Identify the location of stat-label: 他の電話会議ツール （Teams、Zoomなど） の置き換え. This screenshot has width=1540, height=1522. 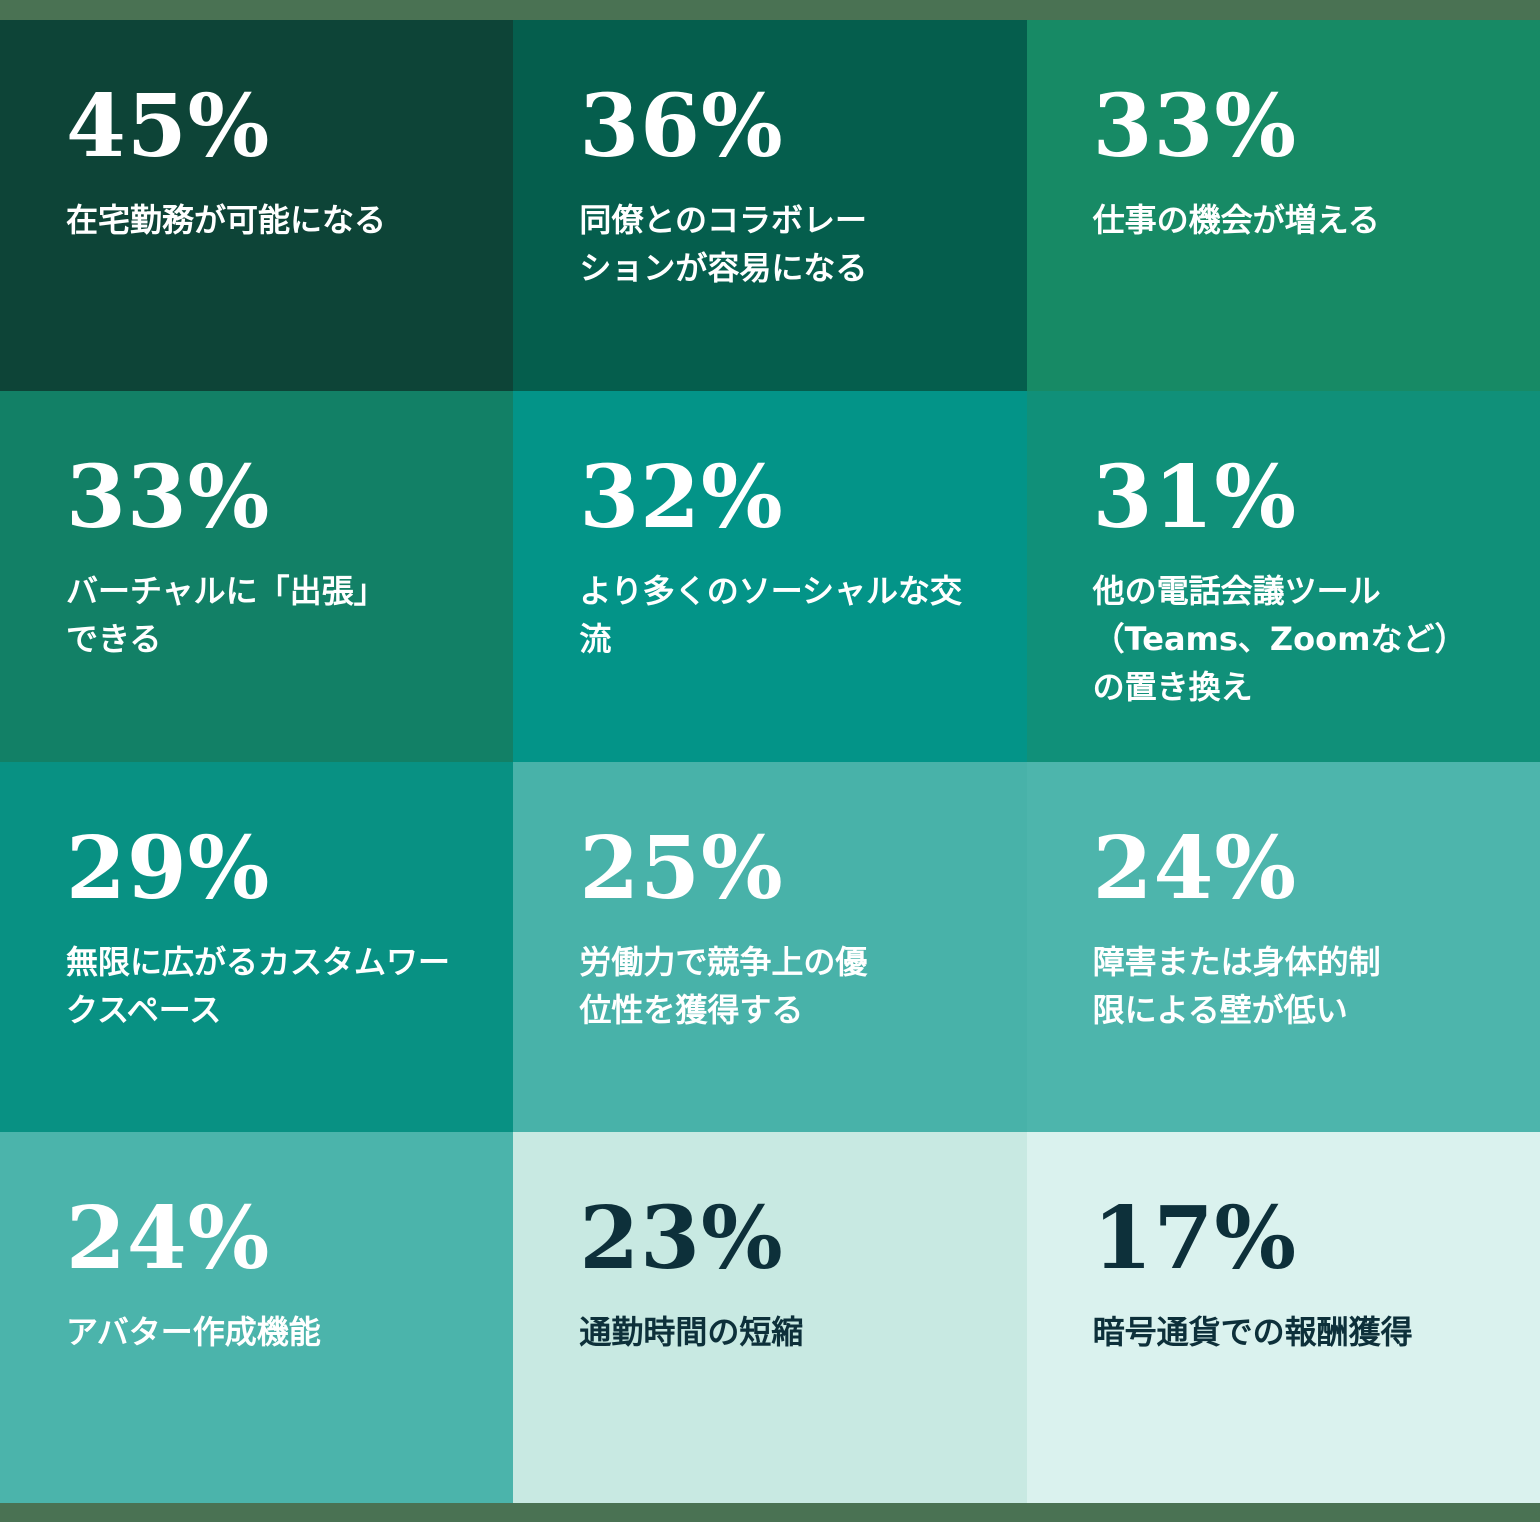
(1279, 638).